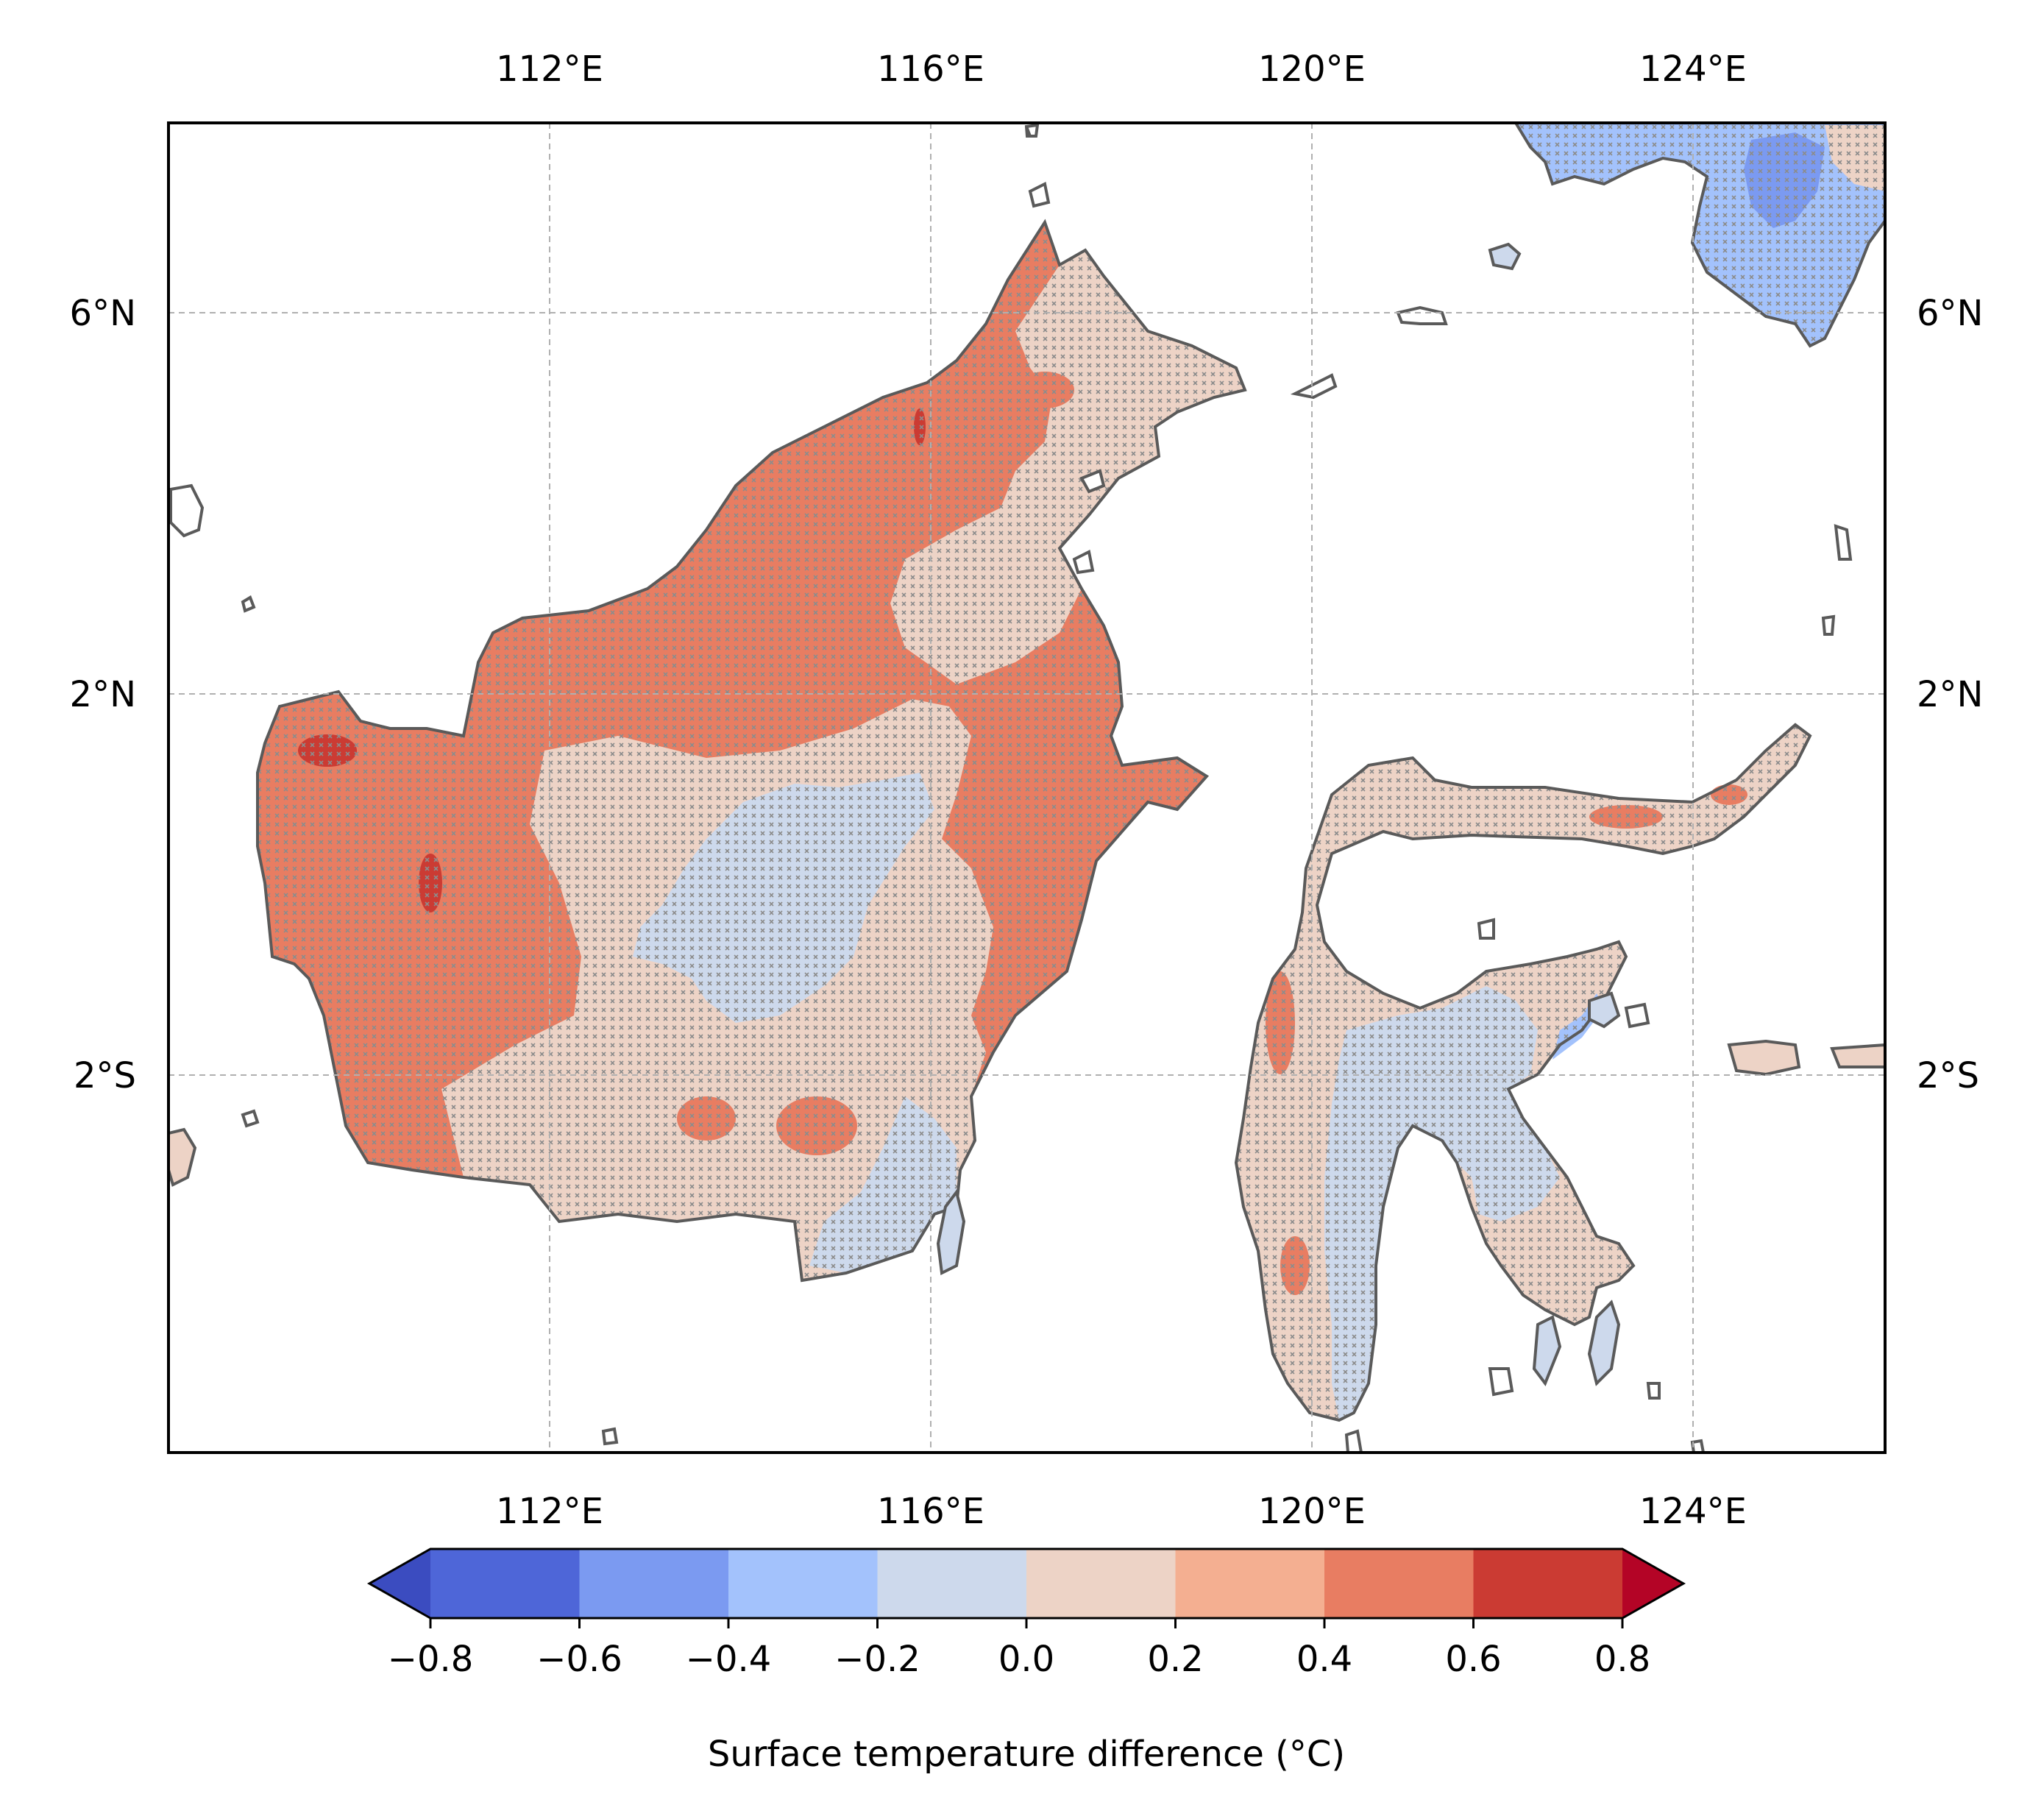 The height and width of the screenshot is (1819, 2044). Describe the element at coordinates (951, 1232) in the screenshot. I see `laut-island` at that location.